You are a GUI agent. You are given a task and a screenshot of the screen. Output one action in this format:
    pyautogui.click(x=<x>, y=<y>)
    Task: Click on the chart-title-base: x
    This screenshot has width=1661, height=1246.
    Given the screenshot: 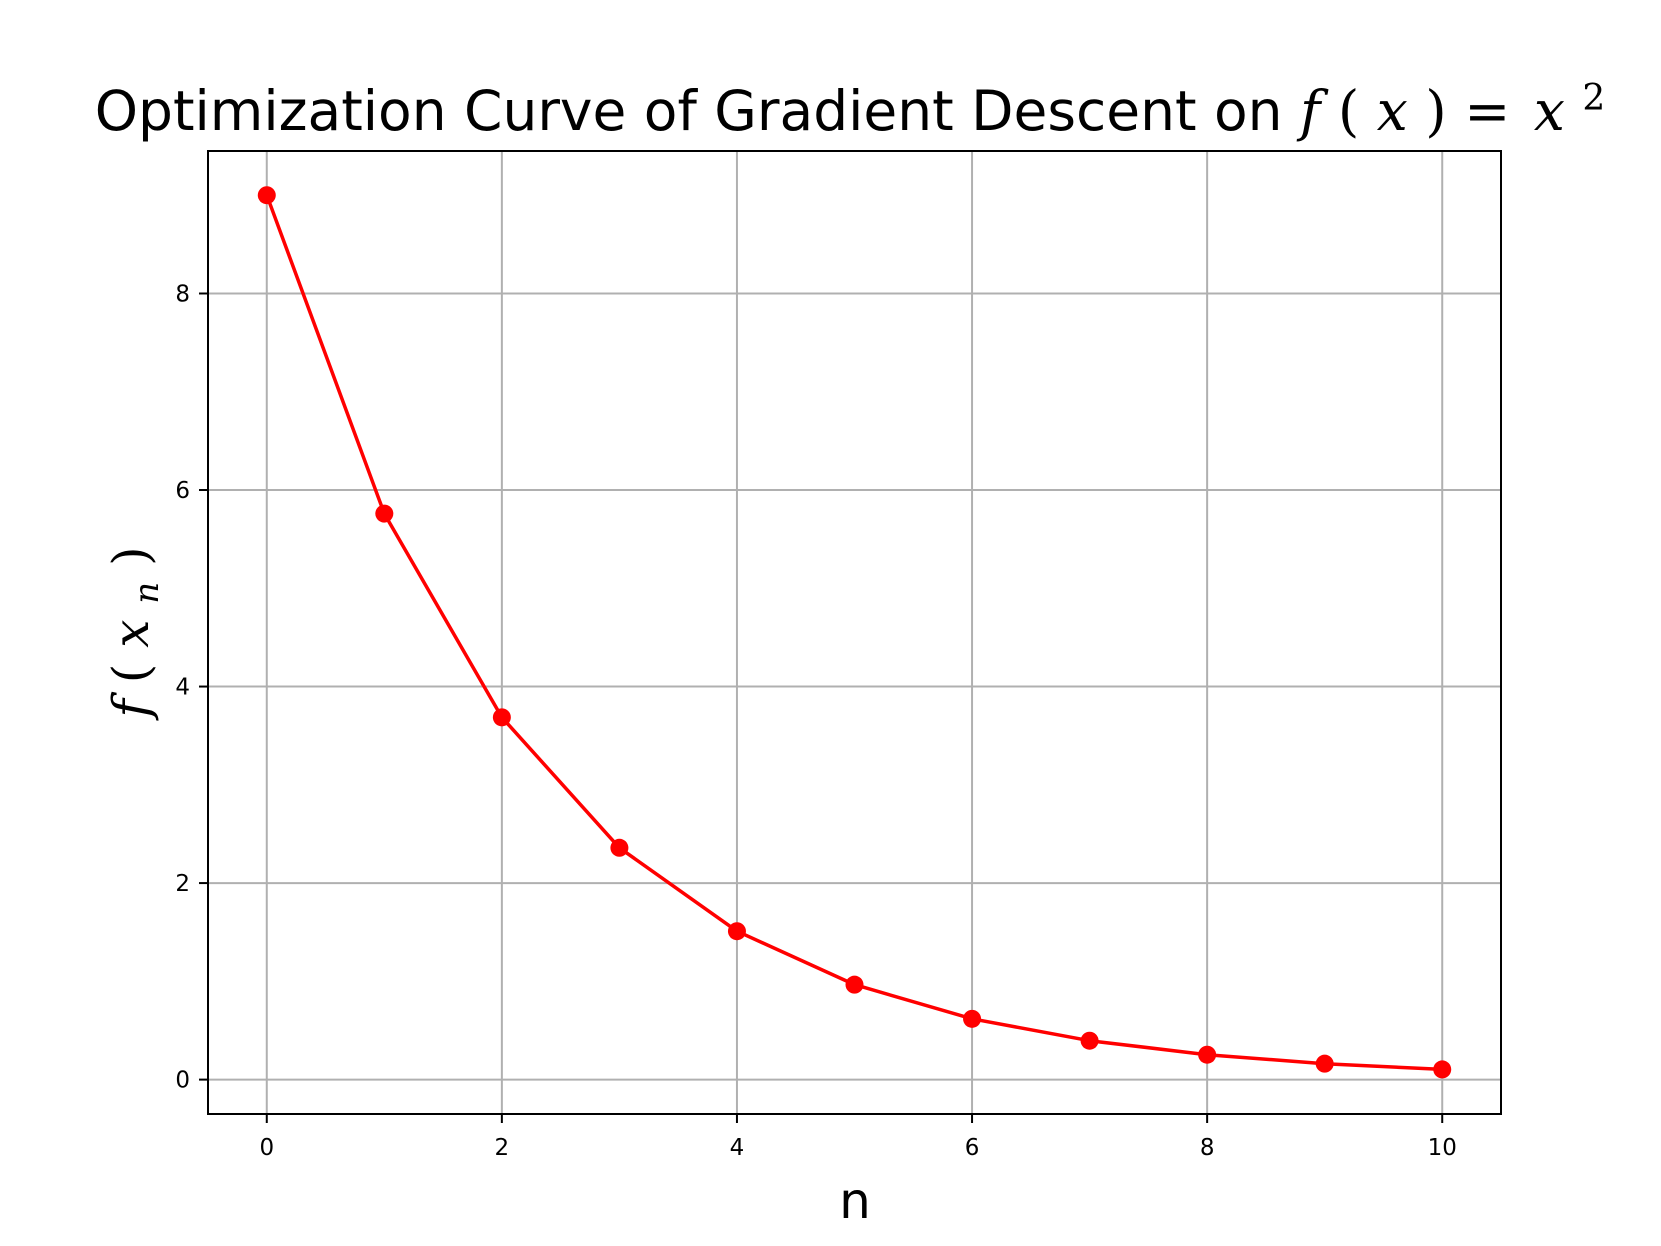 What is the action you would take?
    pyautogui.click(x=1549, y=111)
    